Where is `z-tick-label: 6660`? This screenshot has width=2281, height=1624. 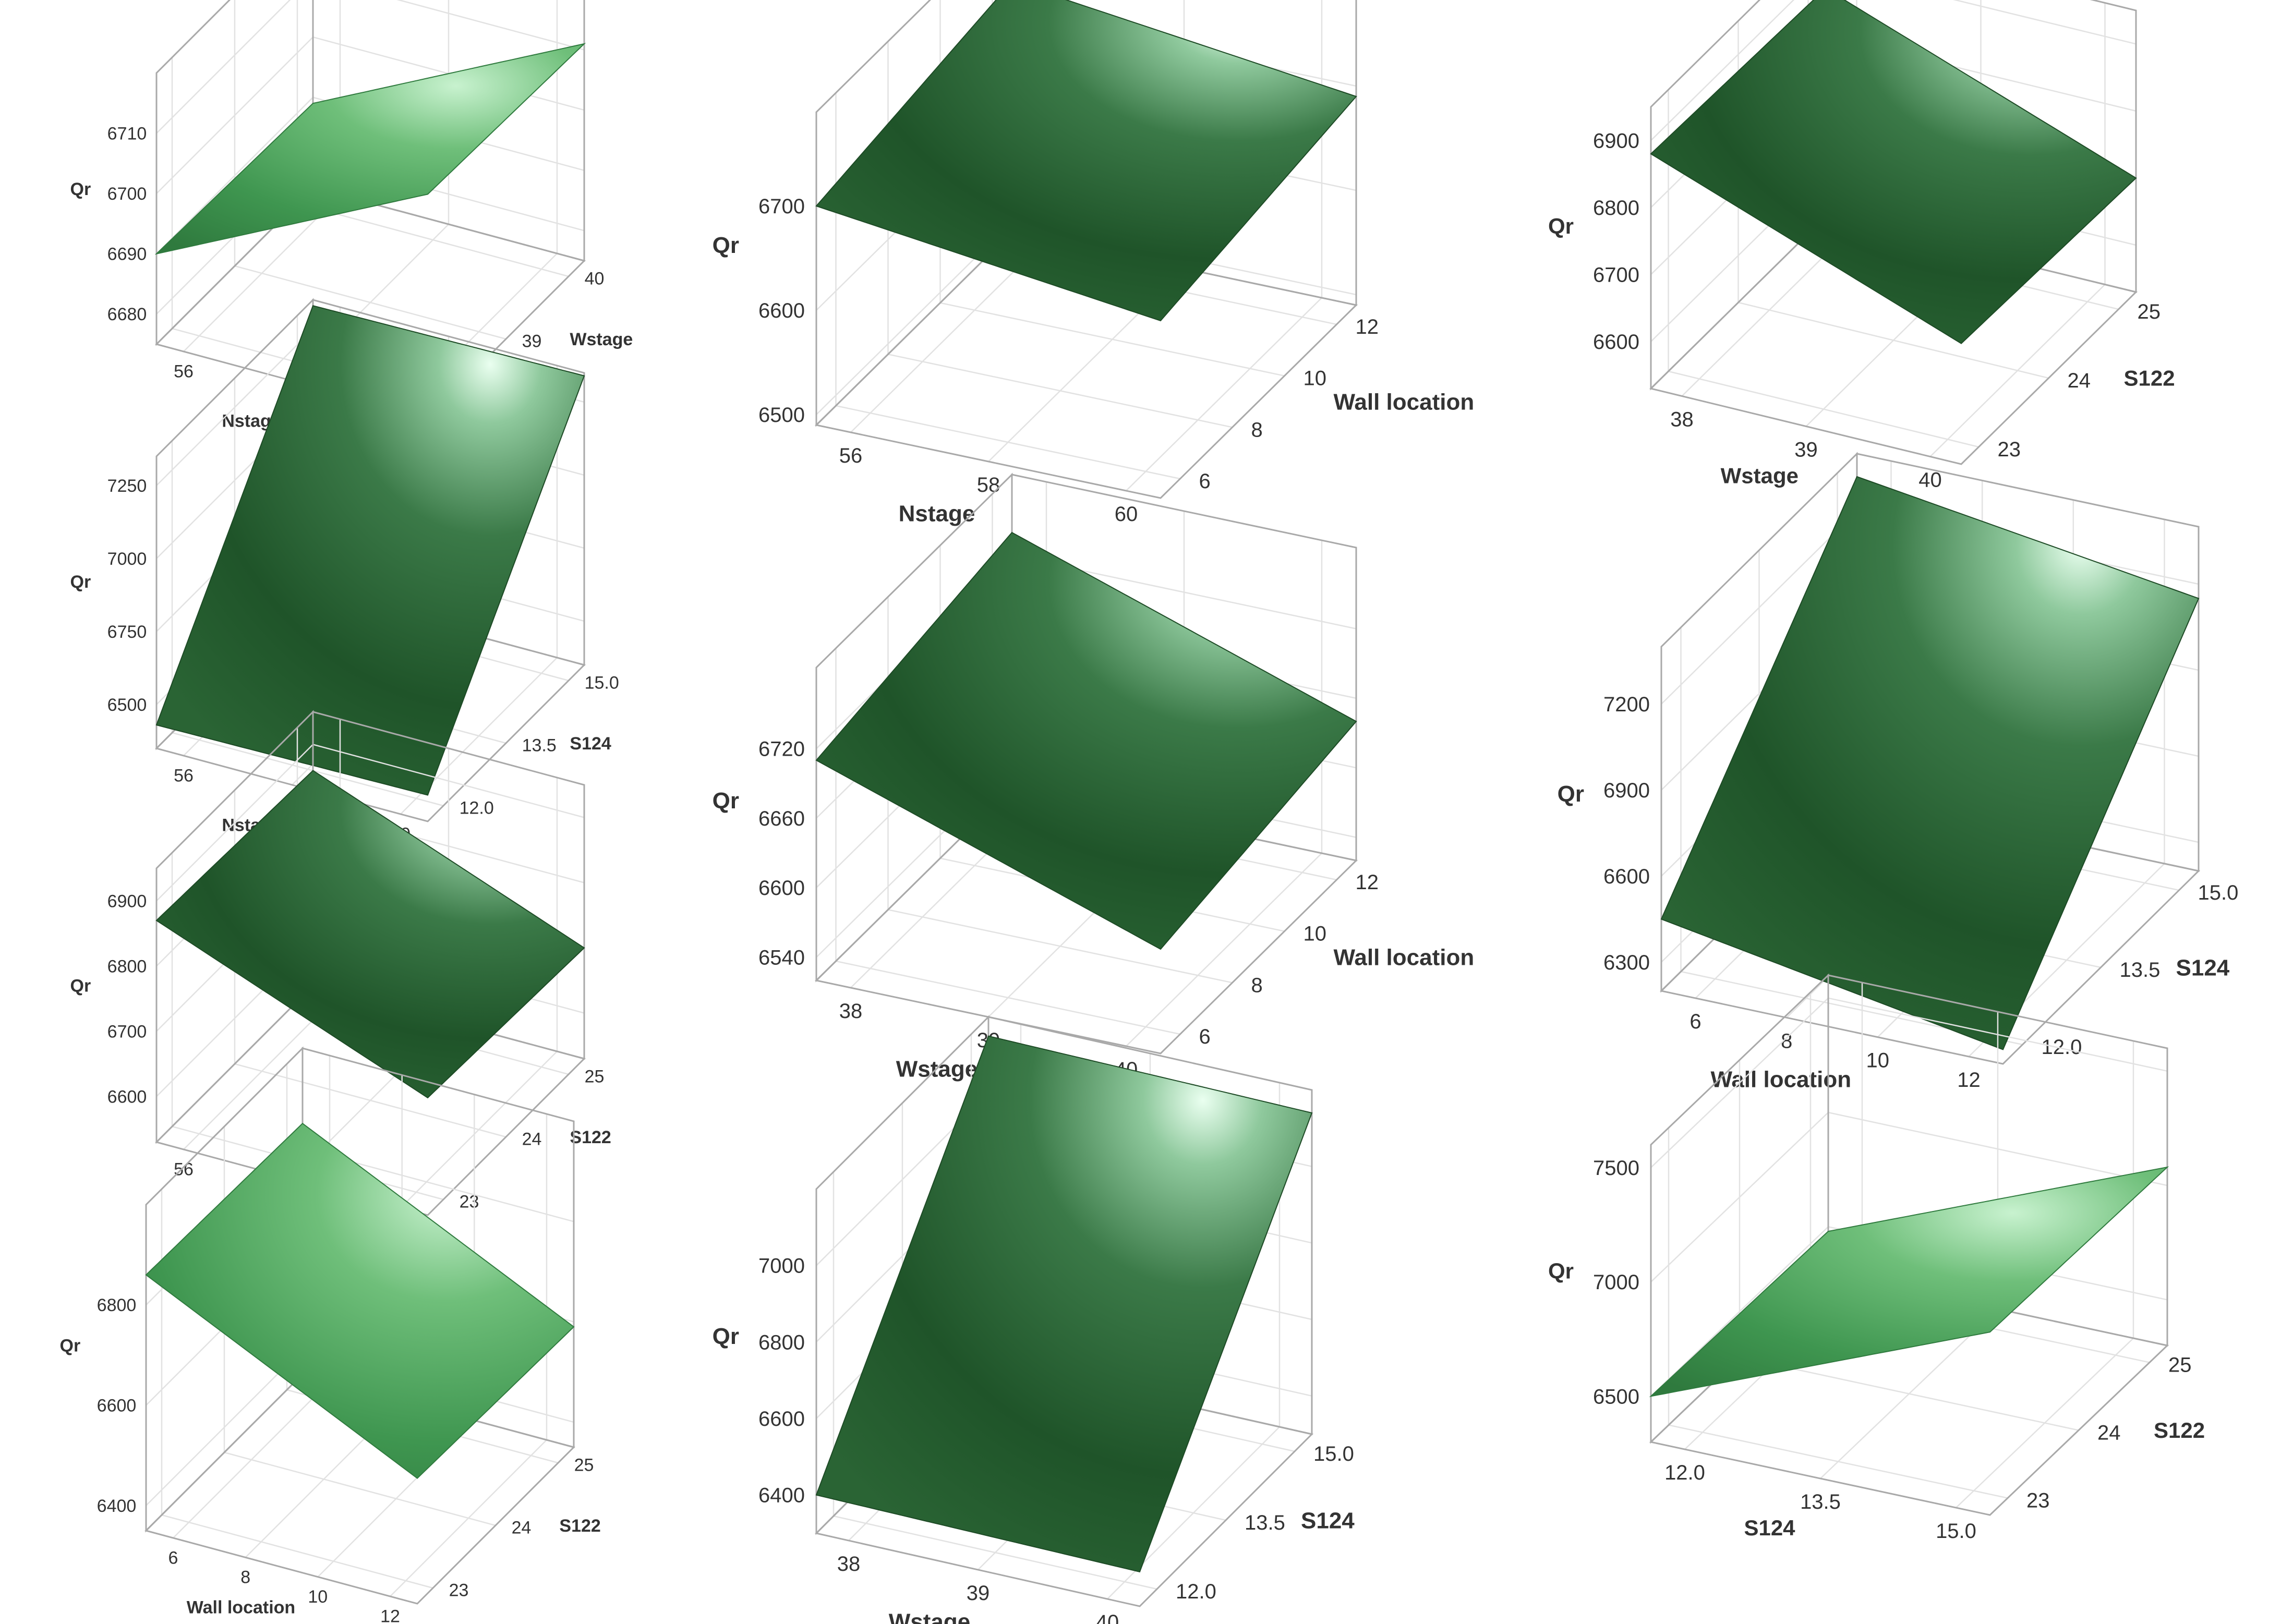
z-tick-label: 6660 is located at coordinates (781, 818).